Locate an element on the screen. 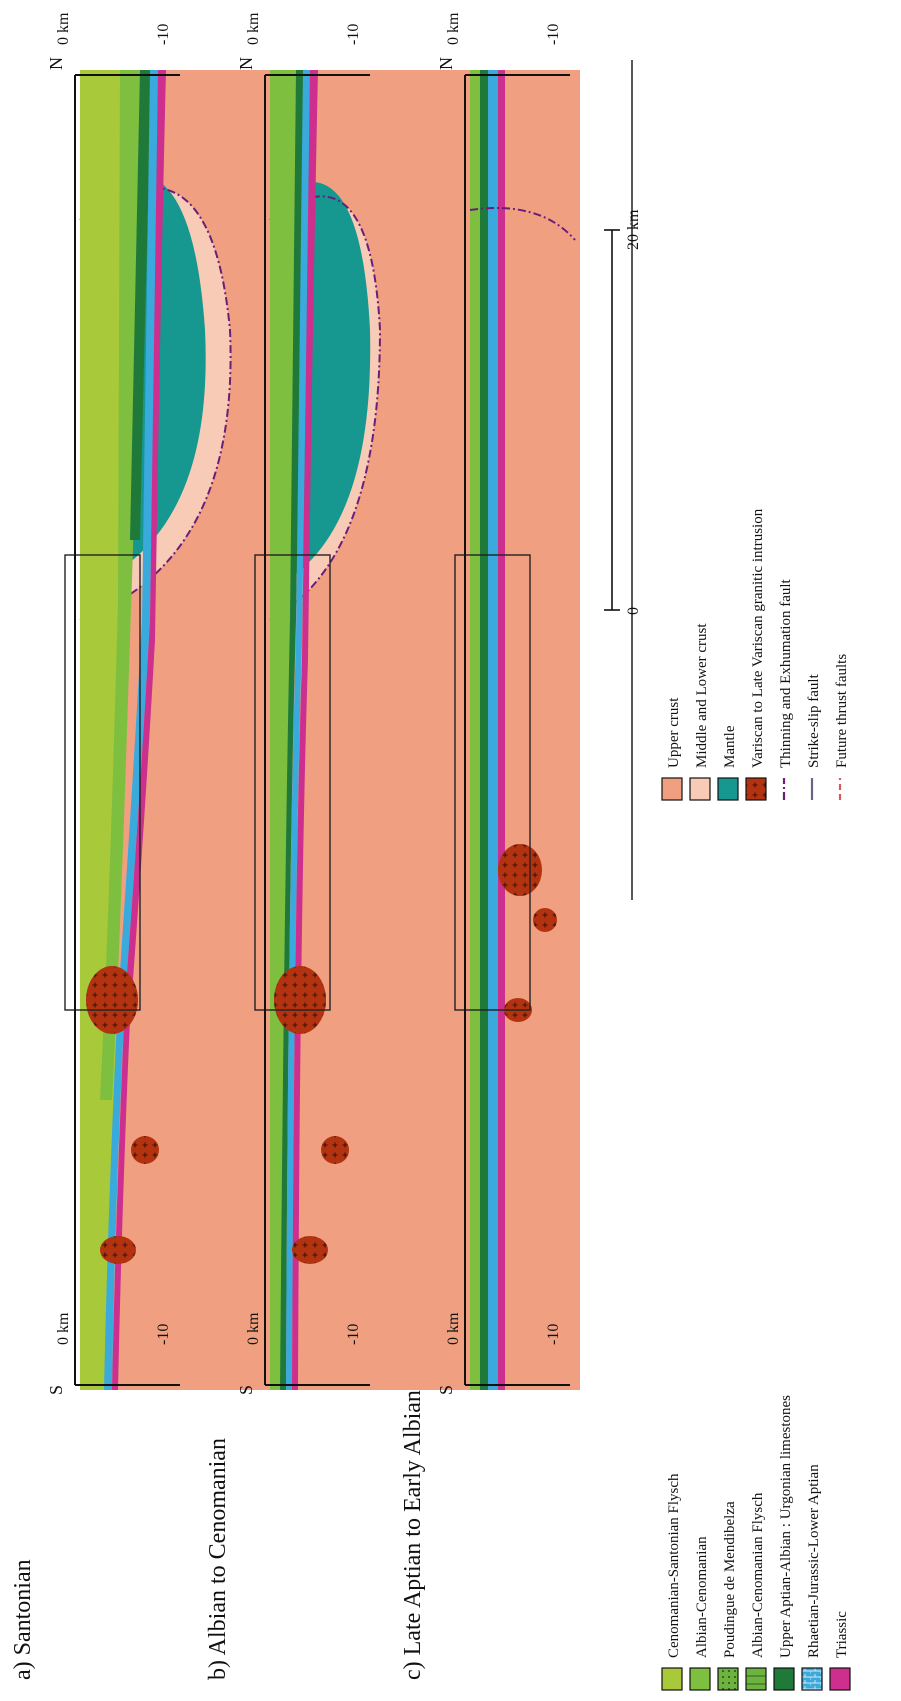 This screenshot has width=901, height=1701. legend-item: Strike-slip fault is located at coordinates (814, 736).